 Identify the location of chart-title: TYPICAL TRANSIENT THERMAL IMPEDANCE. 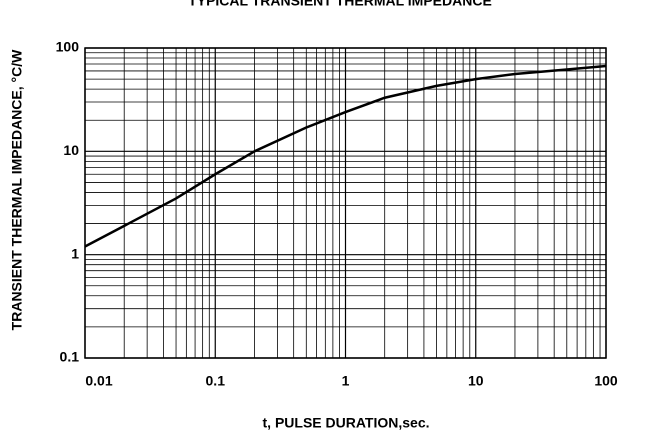
(340, 4).